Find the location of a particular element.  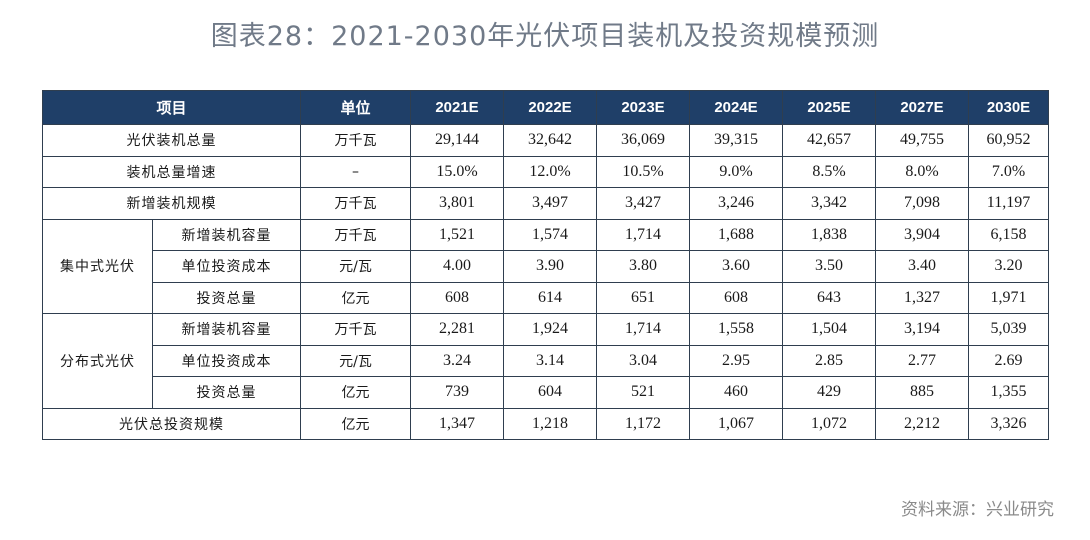

header-cell: 单位 is located at coordinates (355, 107).